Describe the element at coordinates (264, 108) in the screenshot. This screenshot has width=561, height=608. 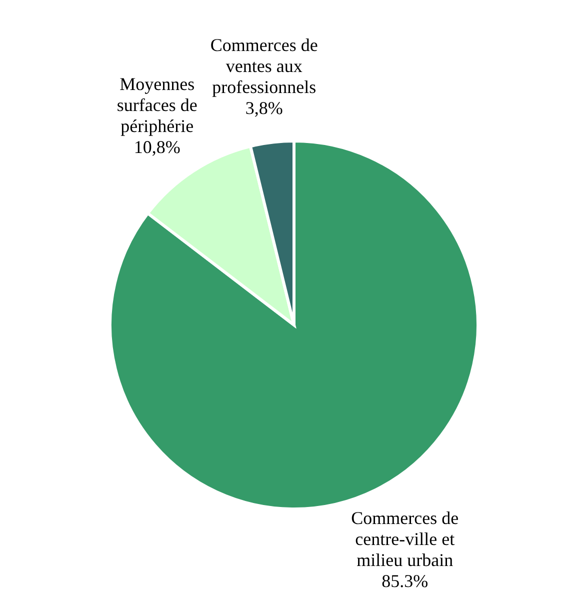
I see `data-label: 3,8%` at that location.